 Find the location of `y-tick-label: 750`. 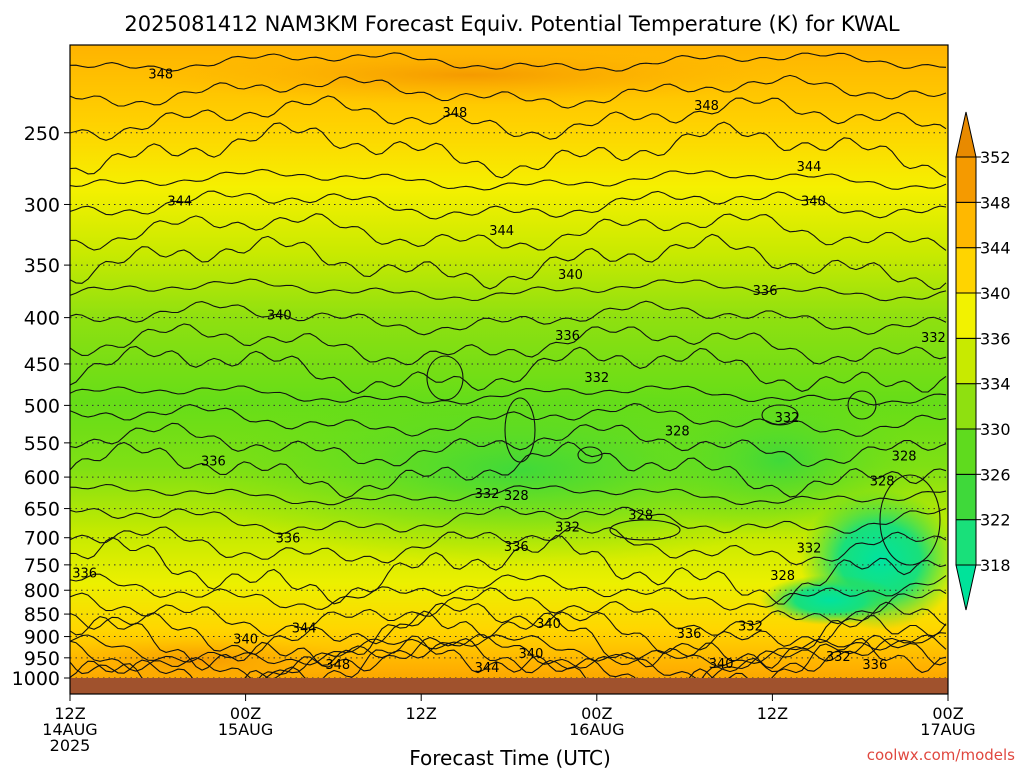

y-tick-label: 750 is located at coordinates (42, 566).